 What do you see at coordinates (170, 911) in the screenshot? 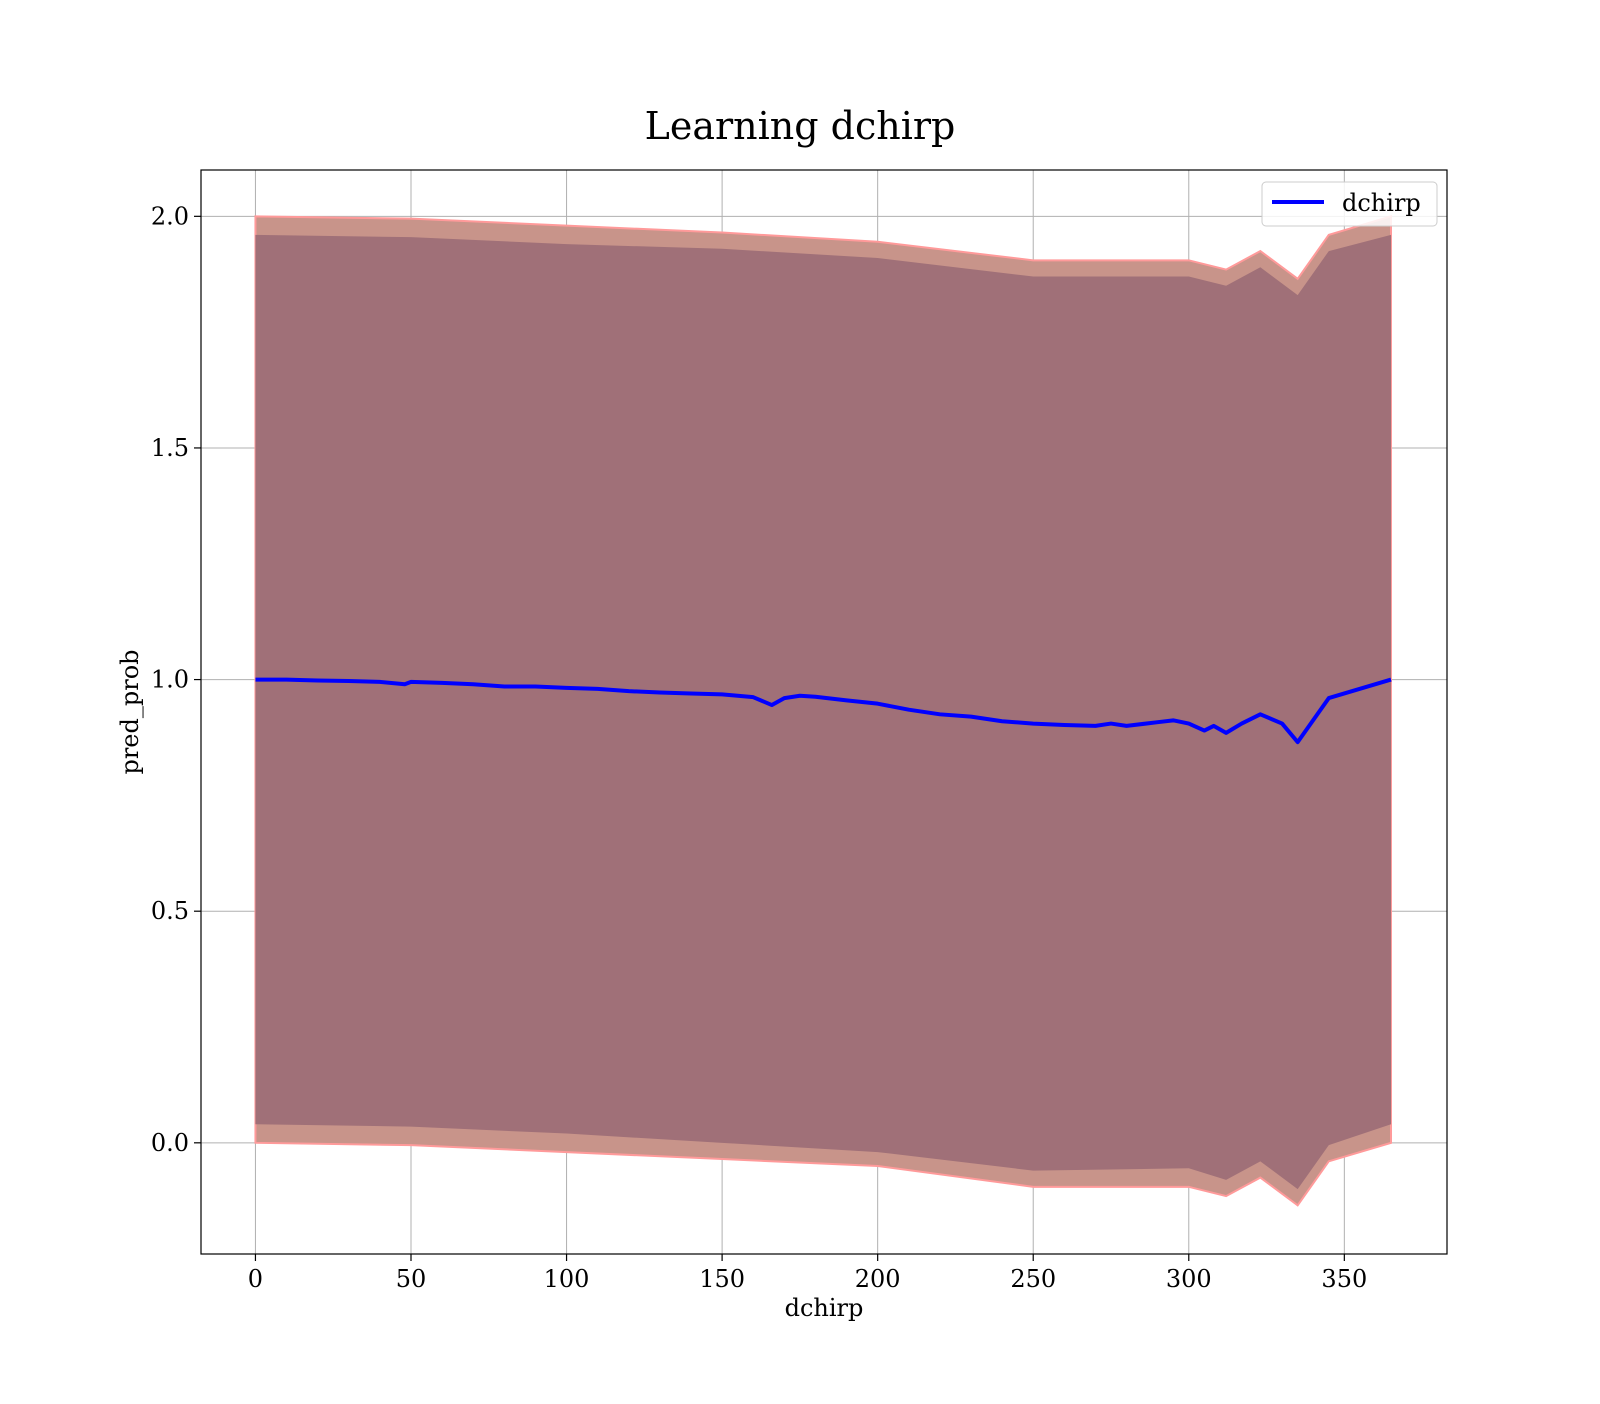
I see `y-tick-label: 0.5` at bounding box center [170, 911].